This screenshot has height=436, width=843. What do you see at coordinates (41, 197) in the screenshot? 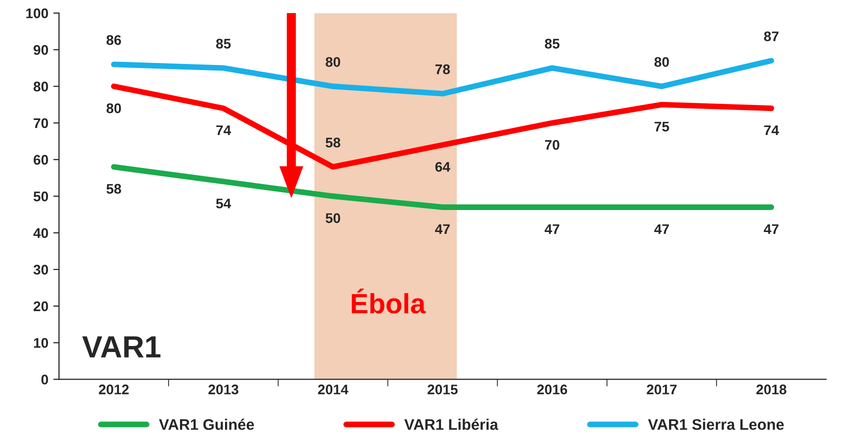
I see `y-tick-label: 50` at bounding box center [41, 197].